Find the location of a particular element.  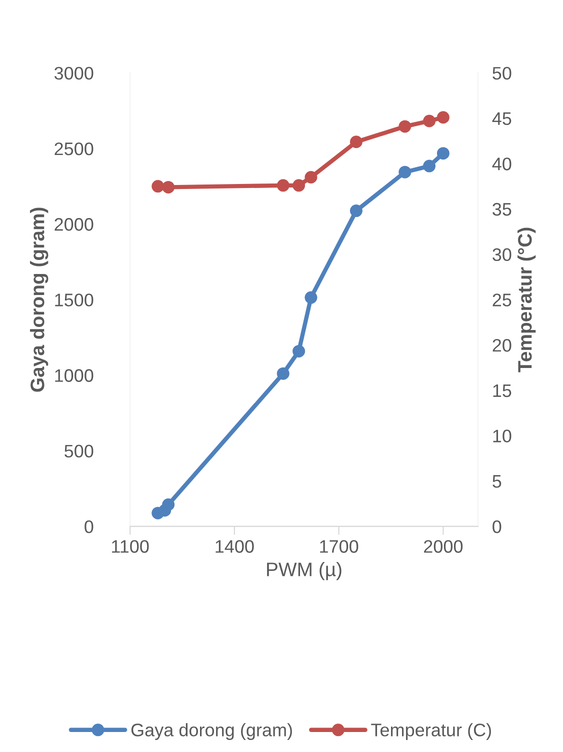

y2-tick-label: 50 is located at coordinates (502, 73).